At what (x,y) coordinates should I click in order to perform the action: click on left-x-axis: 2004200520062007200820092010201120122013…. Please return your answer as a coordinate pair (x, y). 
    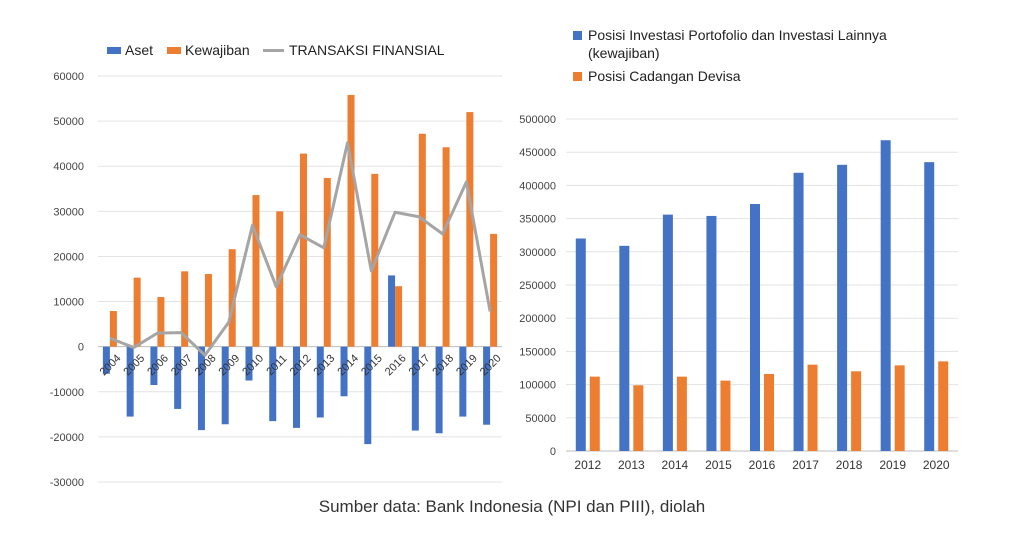
    Looking at the image, I should click on (301, 365).